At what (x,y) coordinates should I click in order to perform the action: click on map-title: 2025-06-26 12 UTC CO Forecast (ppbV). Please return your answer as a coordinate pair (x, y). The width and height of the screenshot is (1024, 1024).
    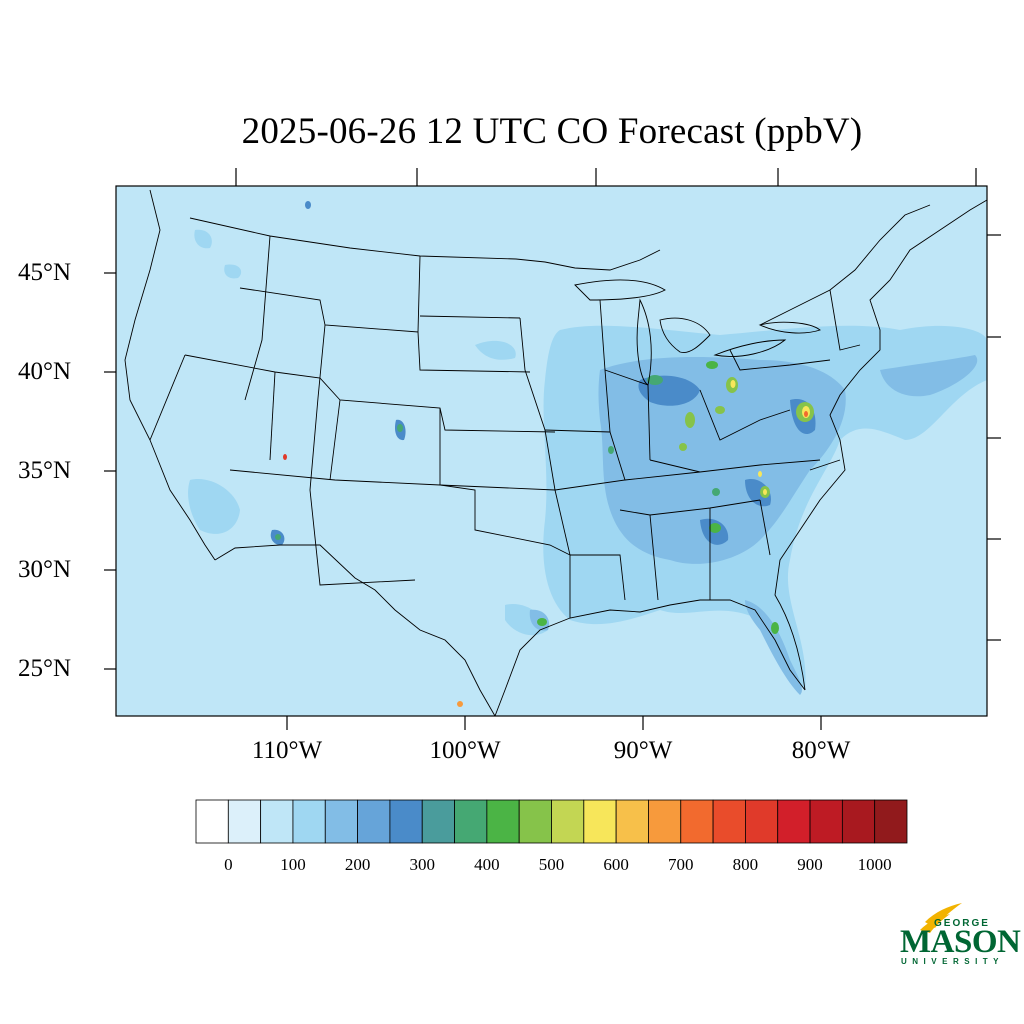
    Looking at the image, I should click on (552, 131).